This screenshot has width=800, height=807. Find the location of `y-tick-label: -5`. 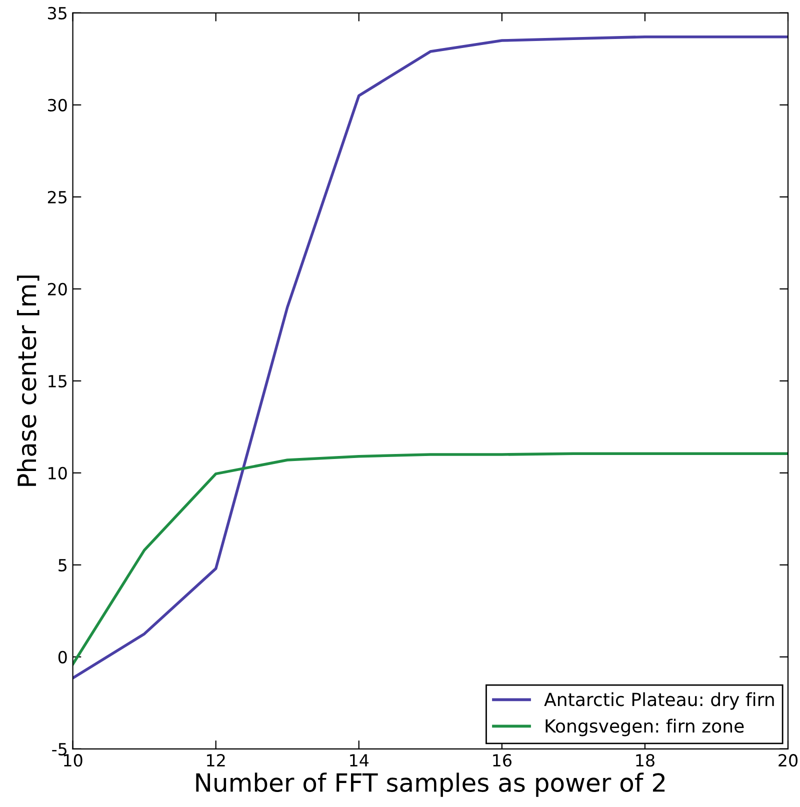

y-tick-label: -5 is located at coordinates (59, 749).